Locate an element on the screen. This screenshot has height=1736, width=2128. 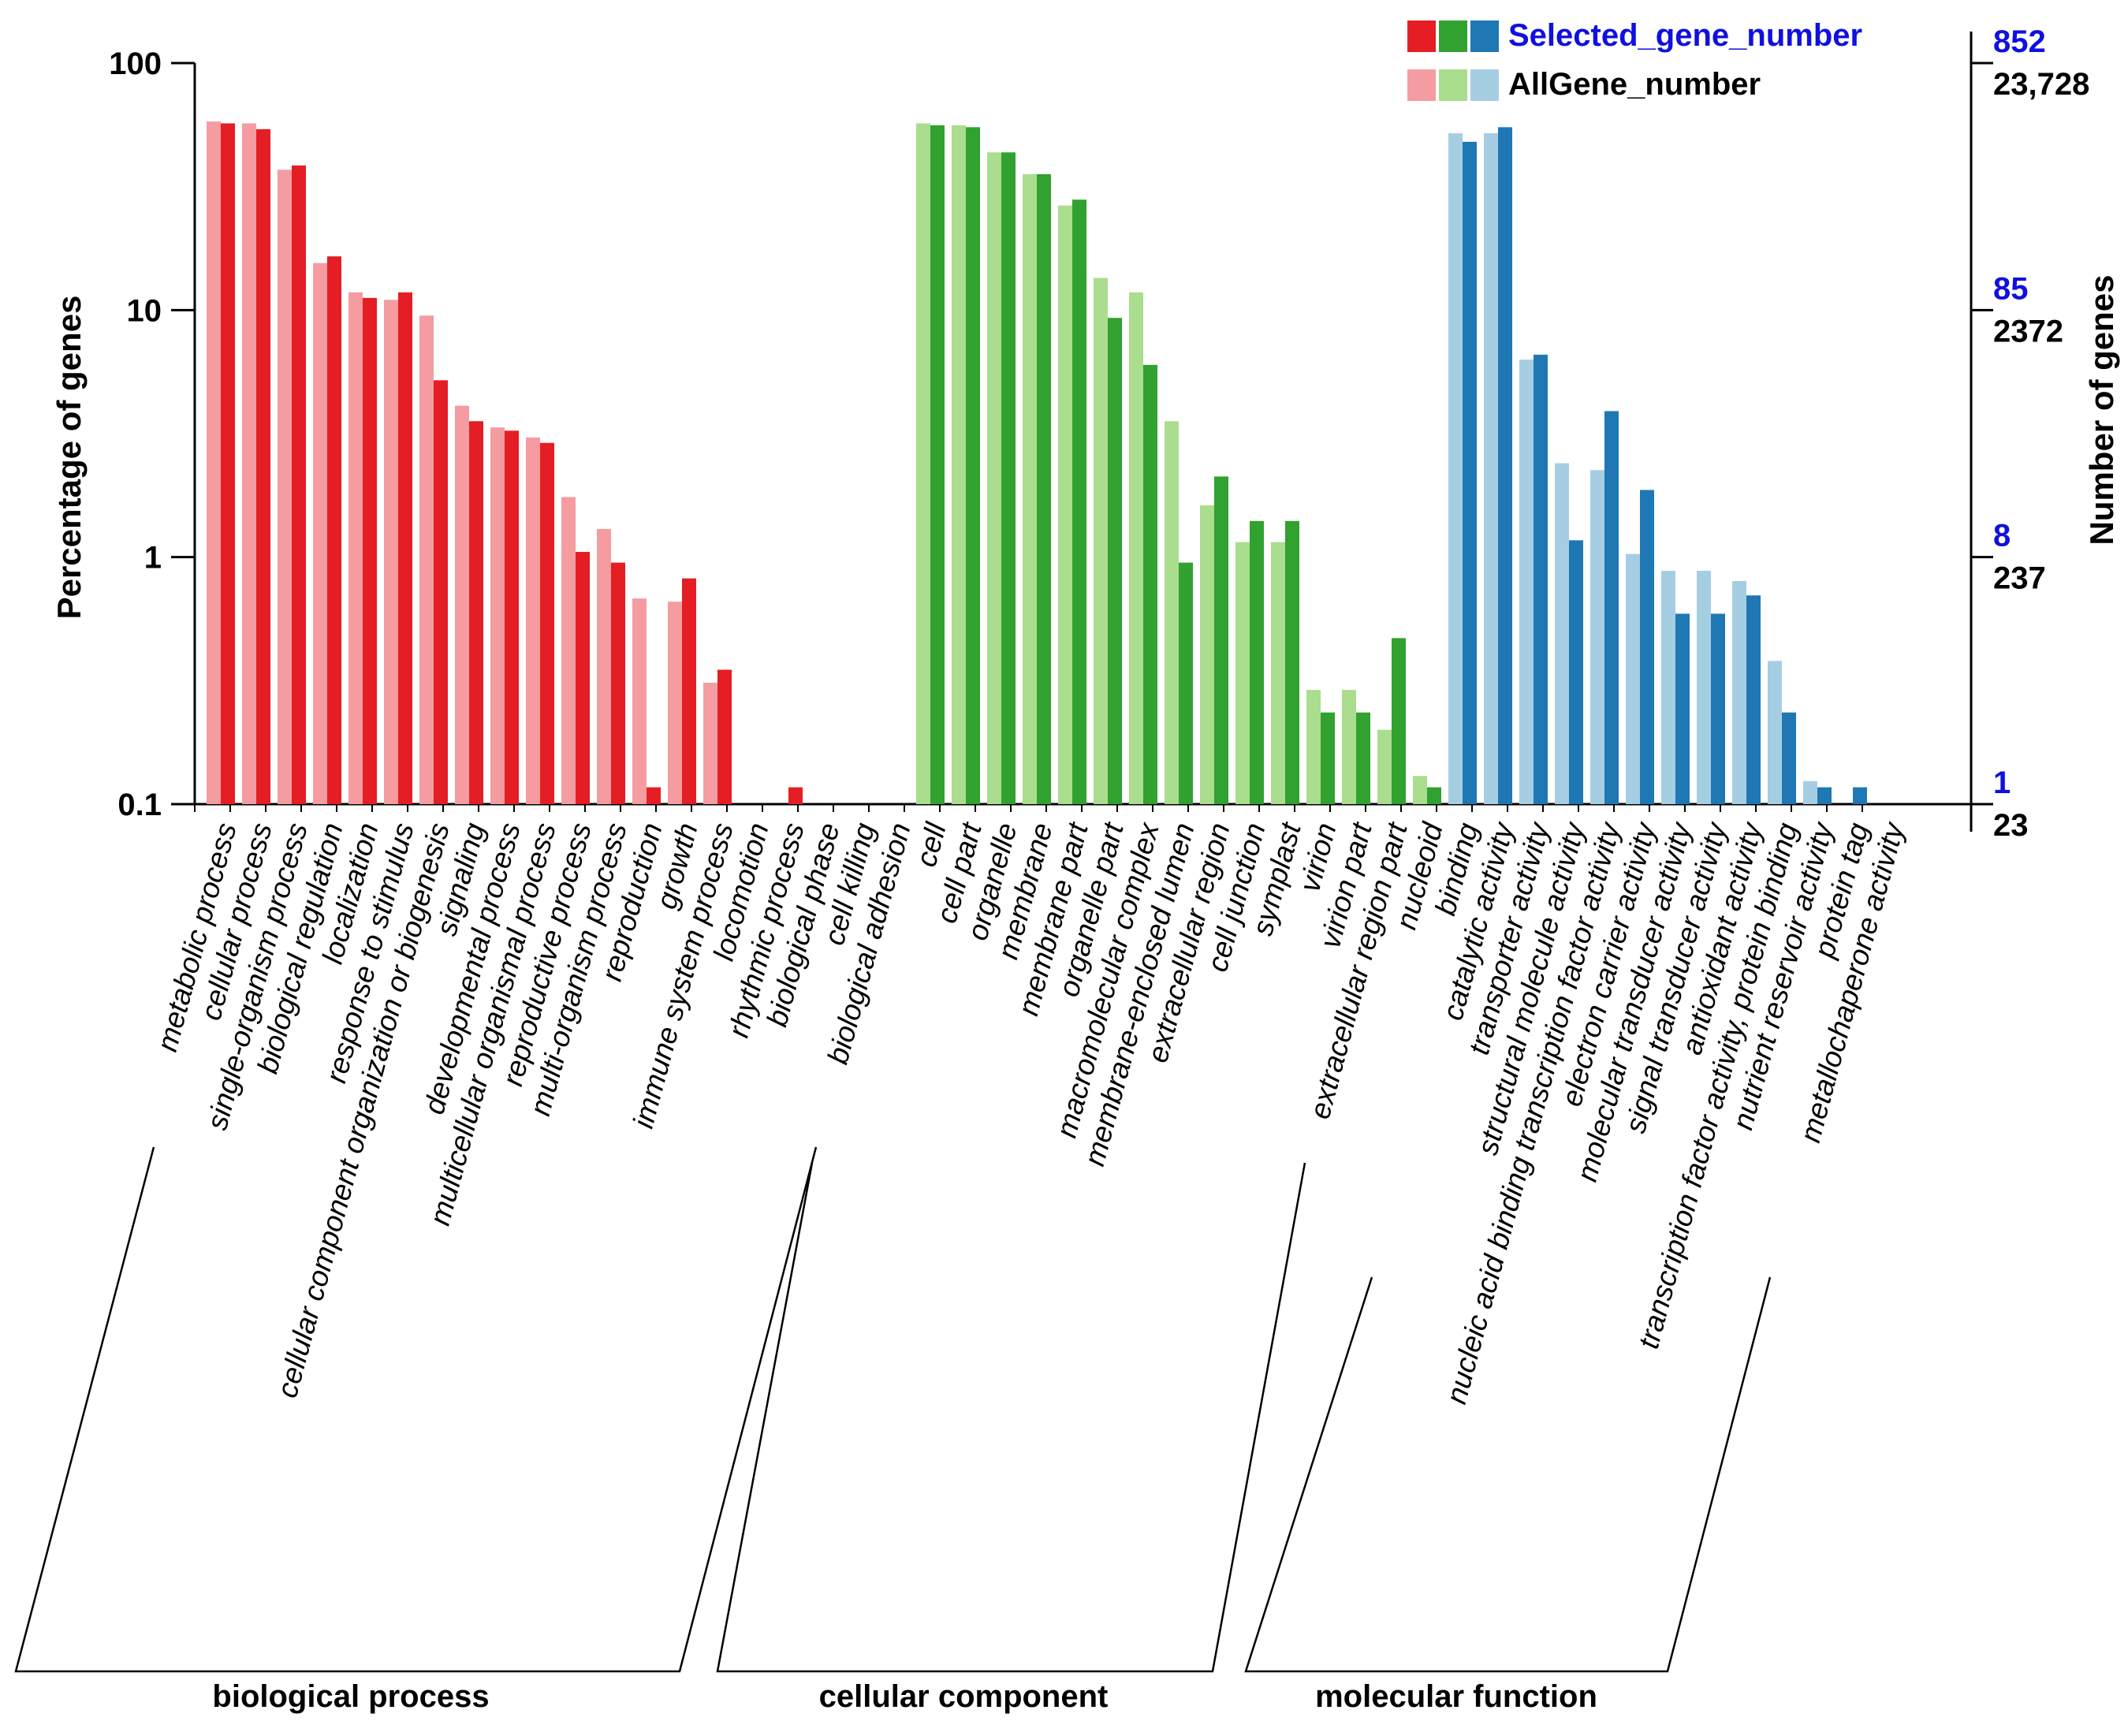
y2-selected-tick-label: 852 is located at coordinates (2019, 41).